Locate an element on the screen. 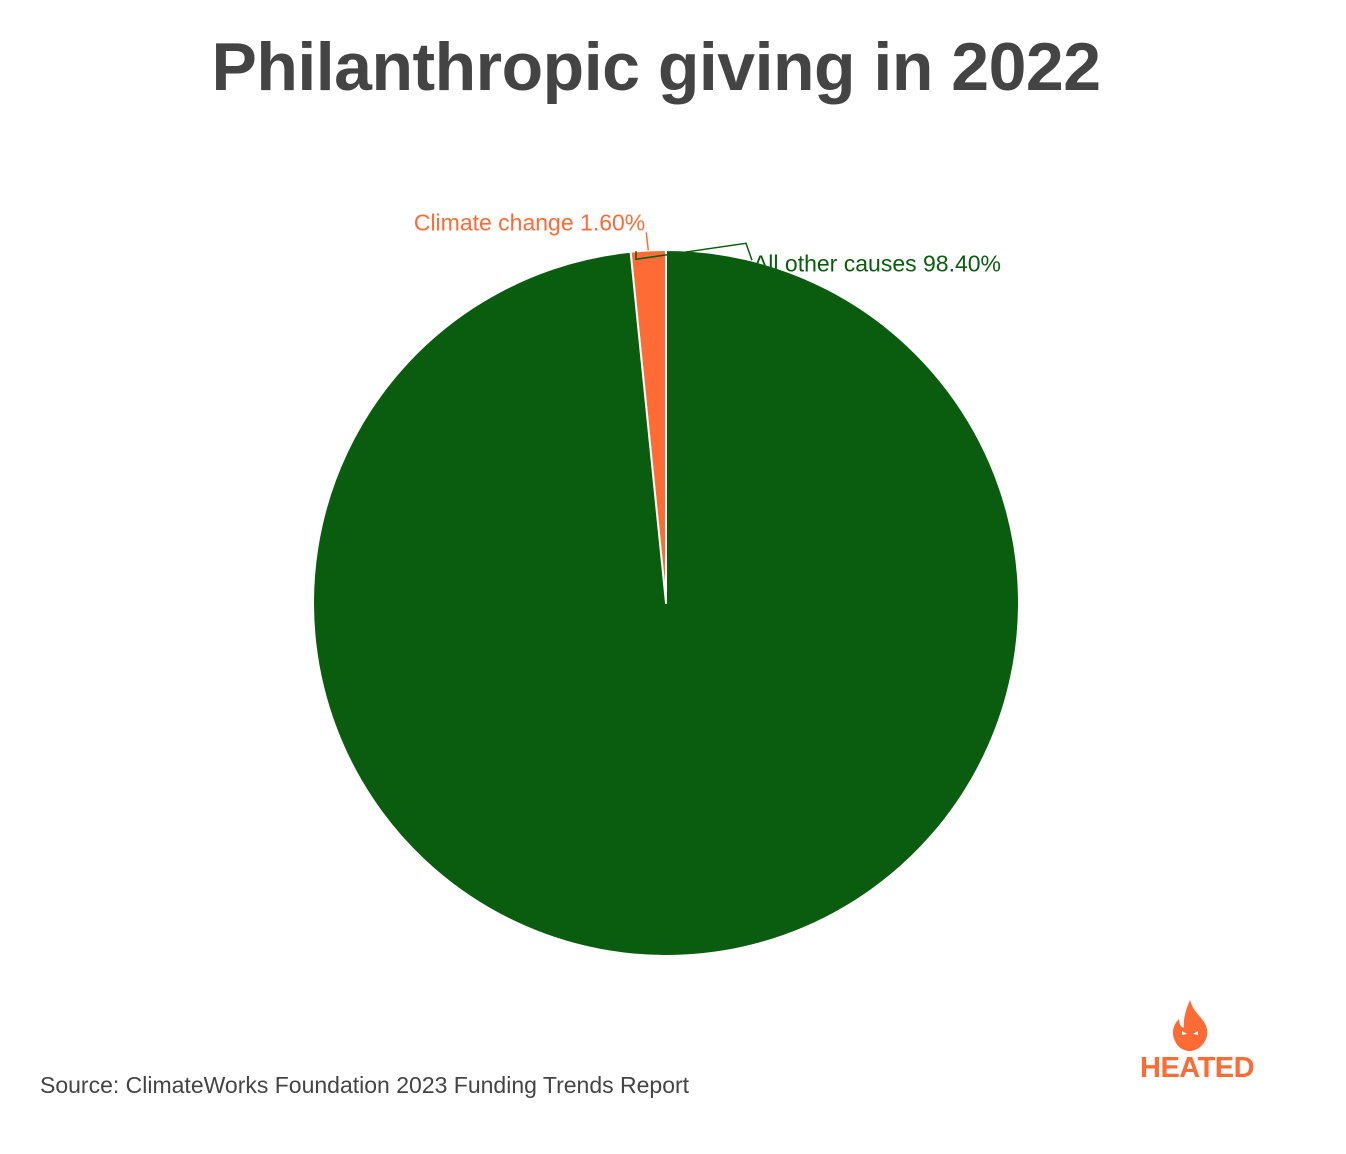  brand-name: HEATED is located at coordinates (1197, 1068).